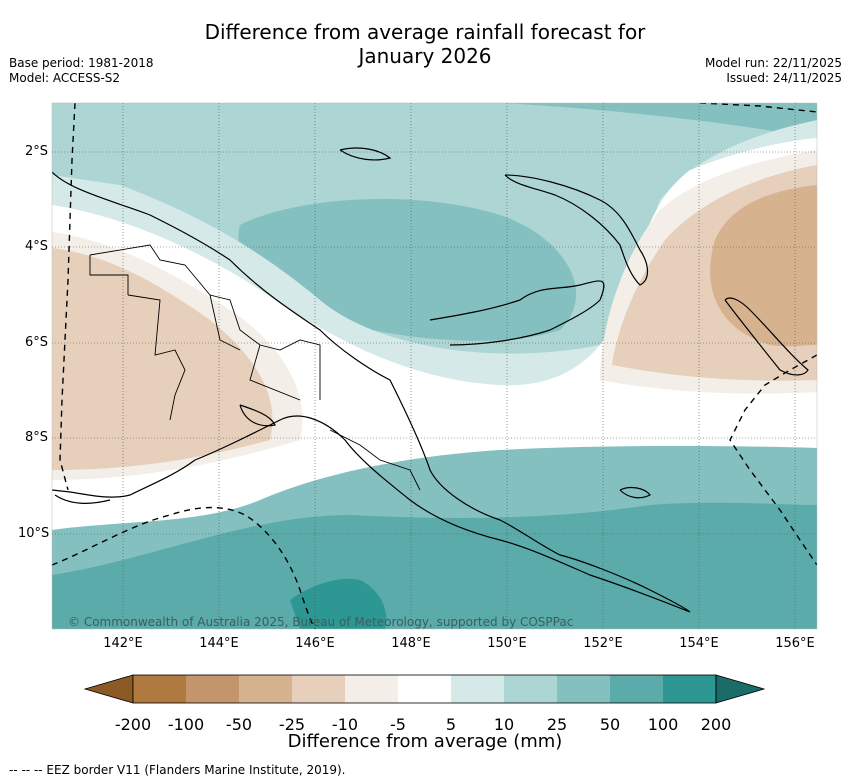 The image size is (850, 781). What do you see at coordinates (219, 643) in the screenshot?
I see `lon-tick-144: 144°E` at bounding box center [219, 643].